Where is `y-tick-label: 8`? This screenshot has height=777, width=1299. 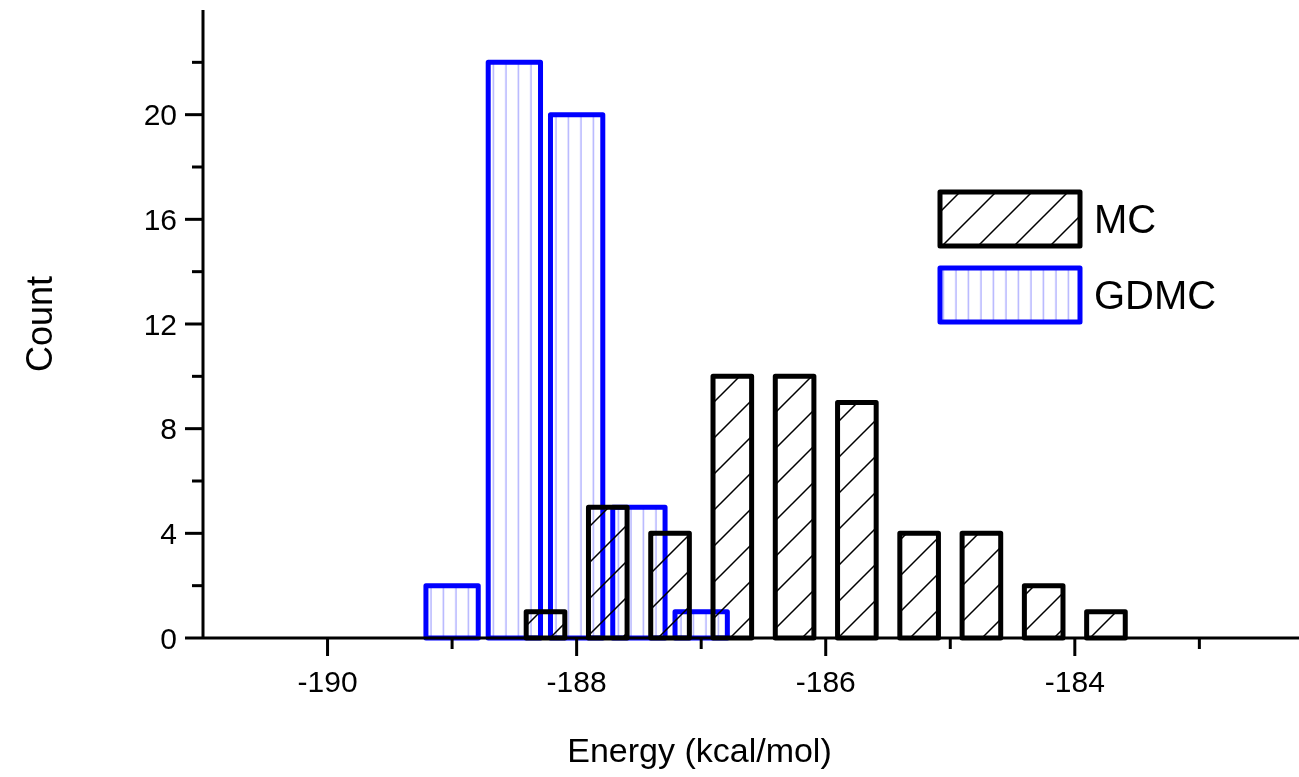 y-tick-label: 8 is located at coordinates (168, 429).